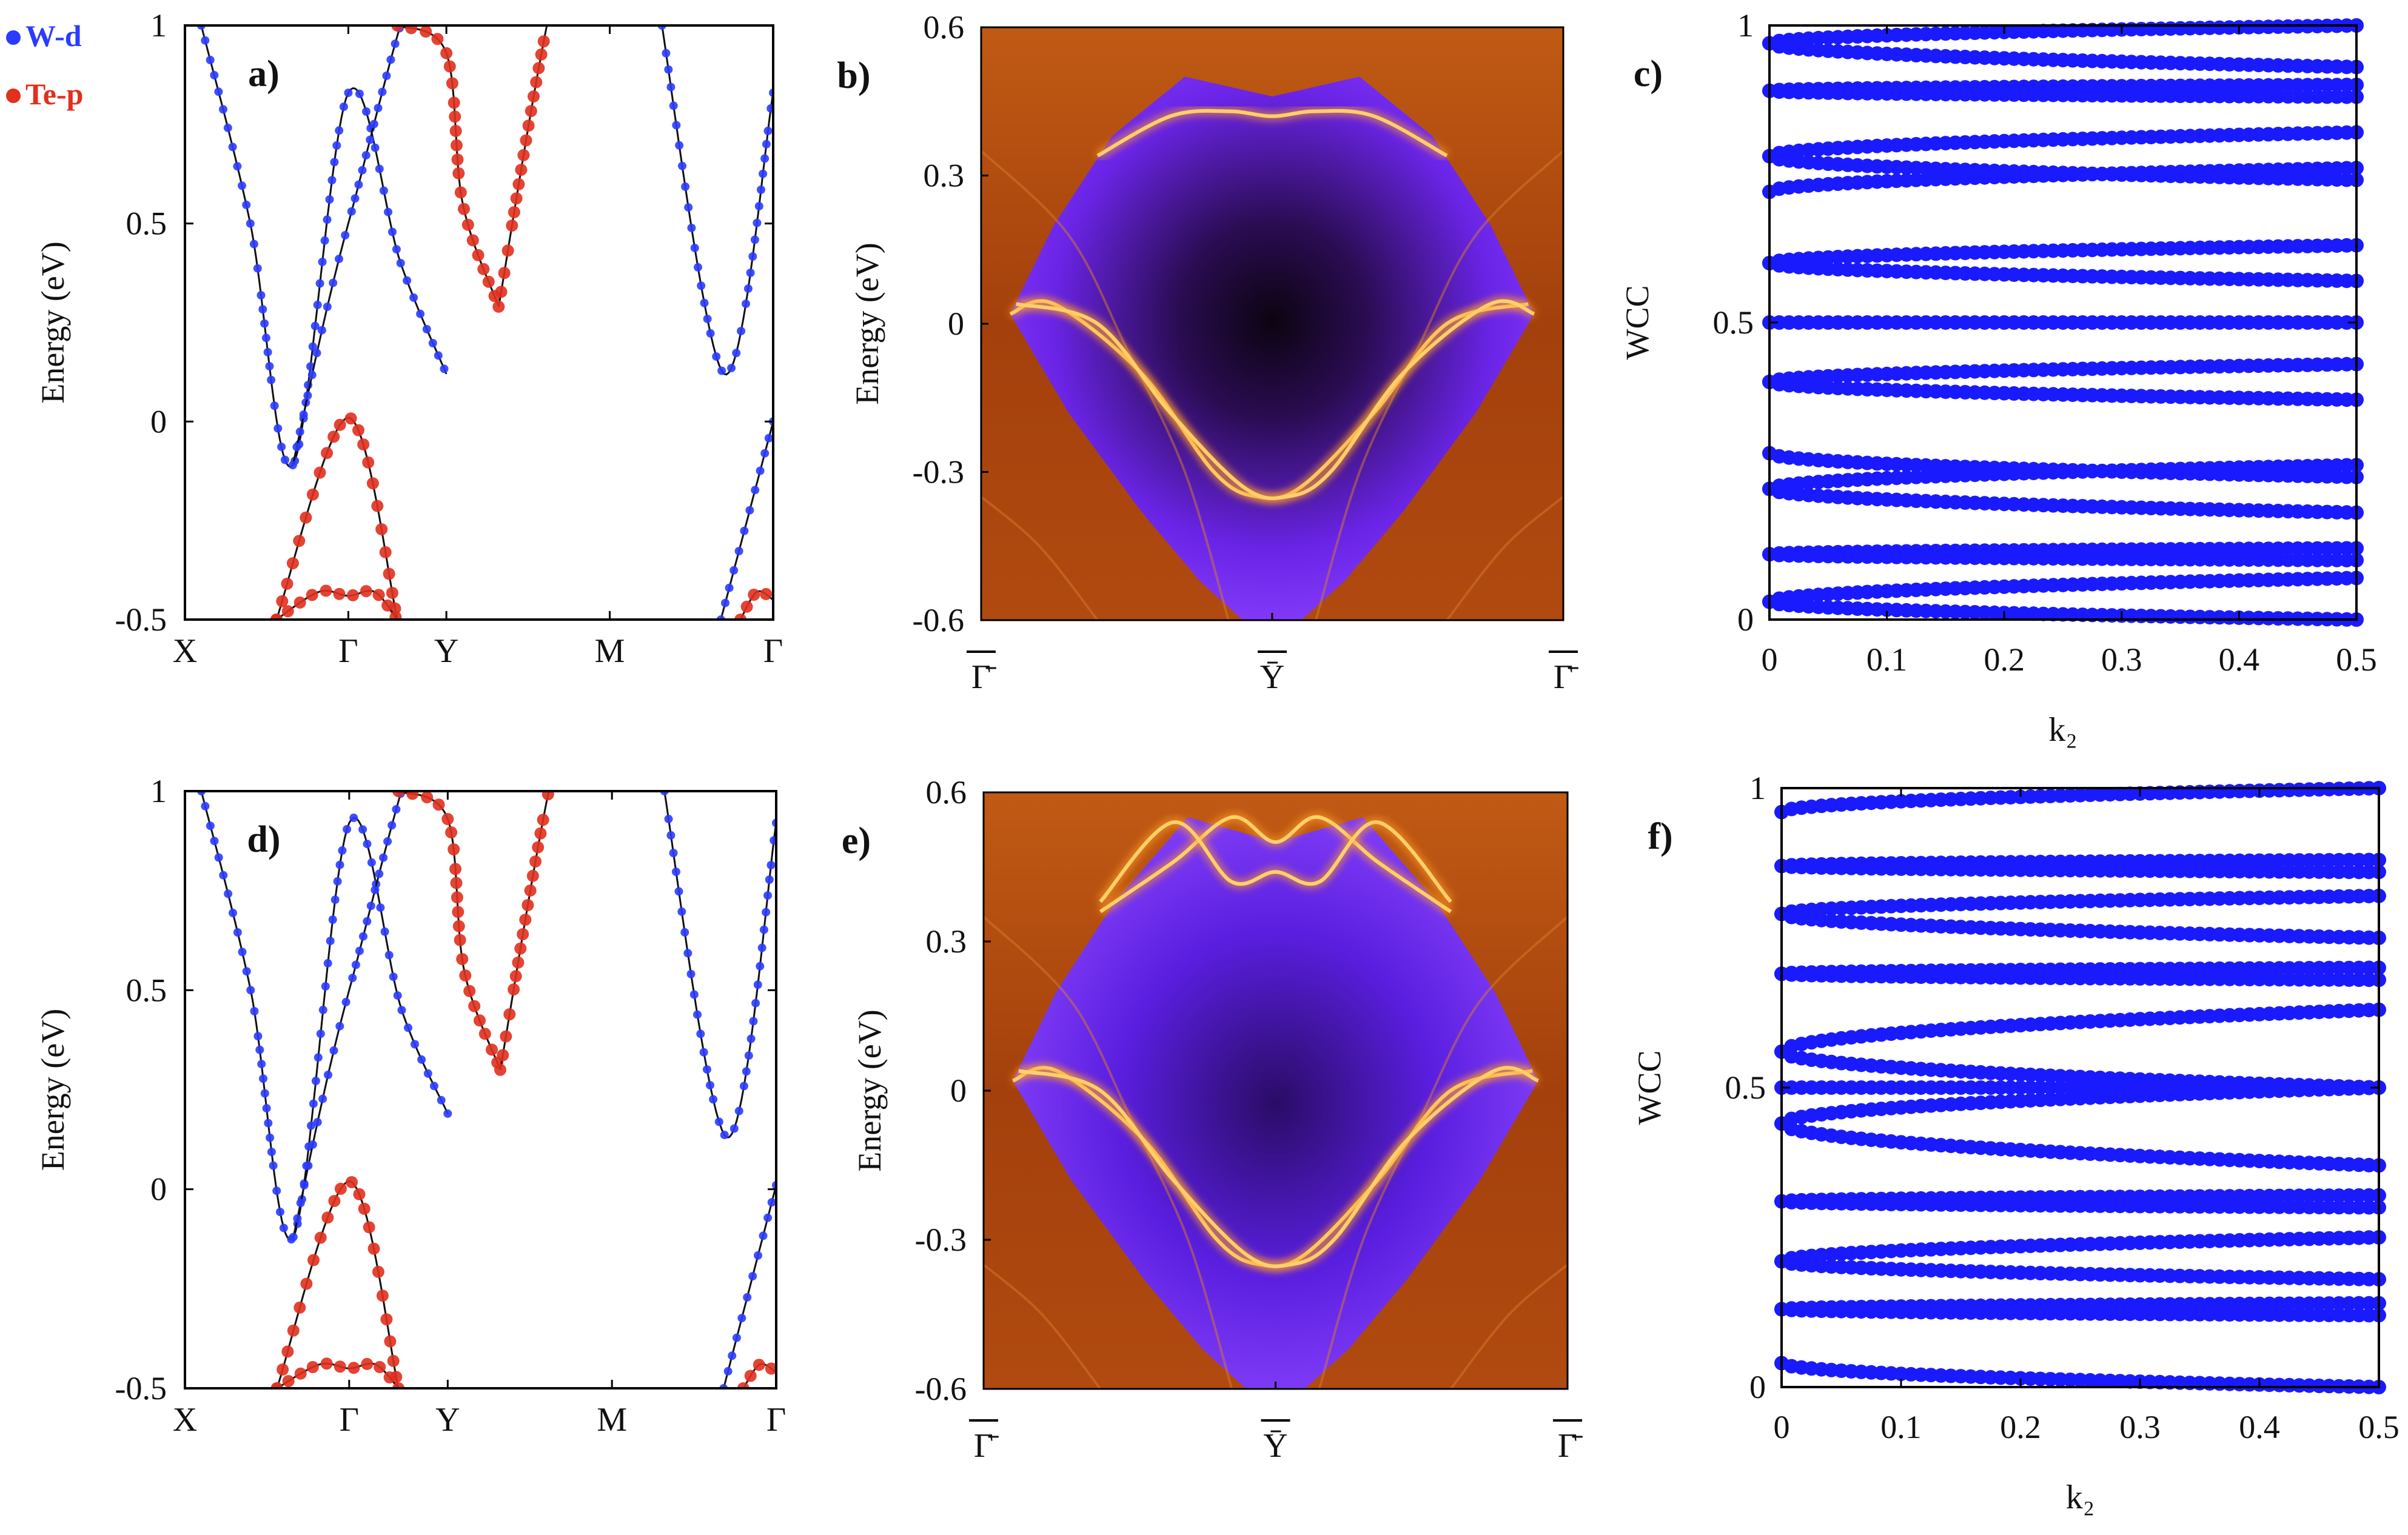 The image size is (2408, 1535). Describe the element at coordinates (1275, 861) in the screenshot. I see `surface-state-line` at that location.